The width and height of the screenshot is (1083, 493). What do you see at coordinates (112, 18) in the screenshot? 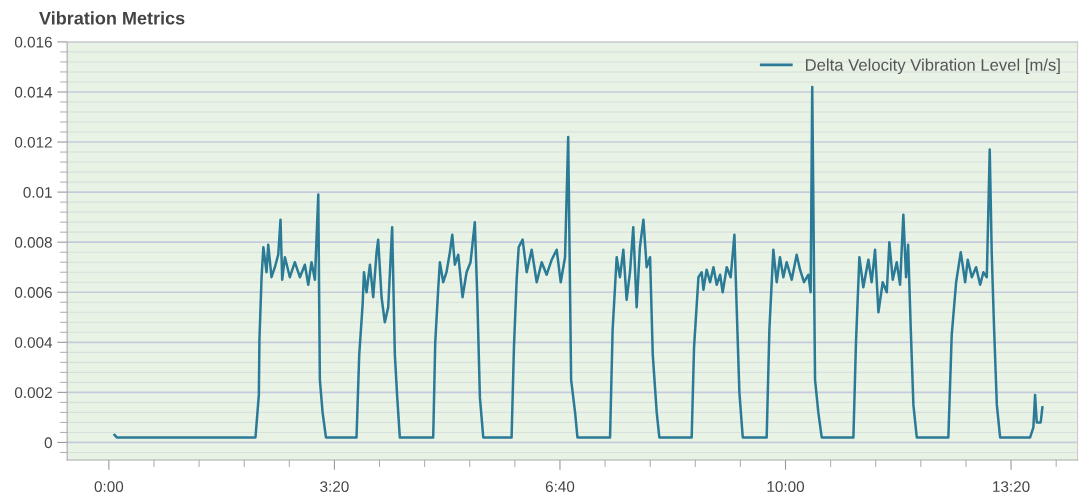
I see `chart-title: Vibration Metrics` at bounding box center [112, 18].